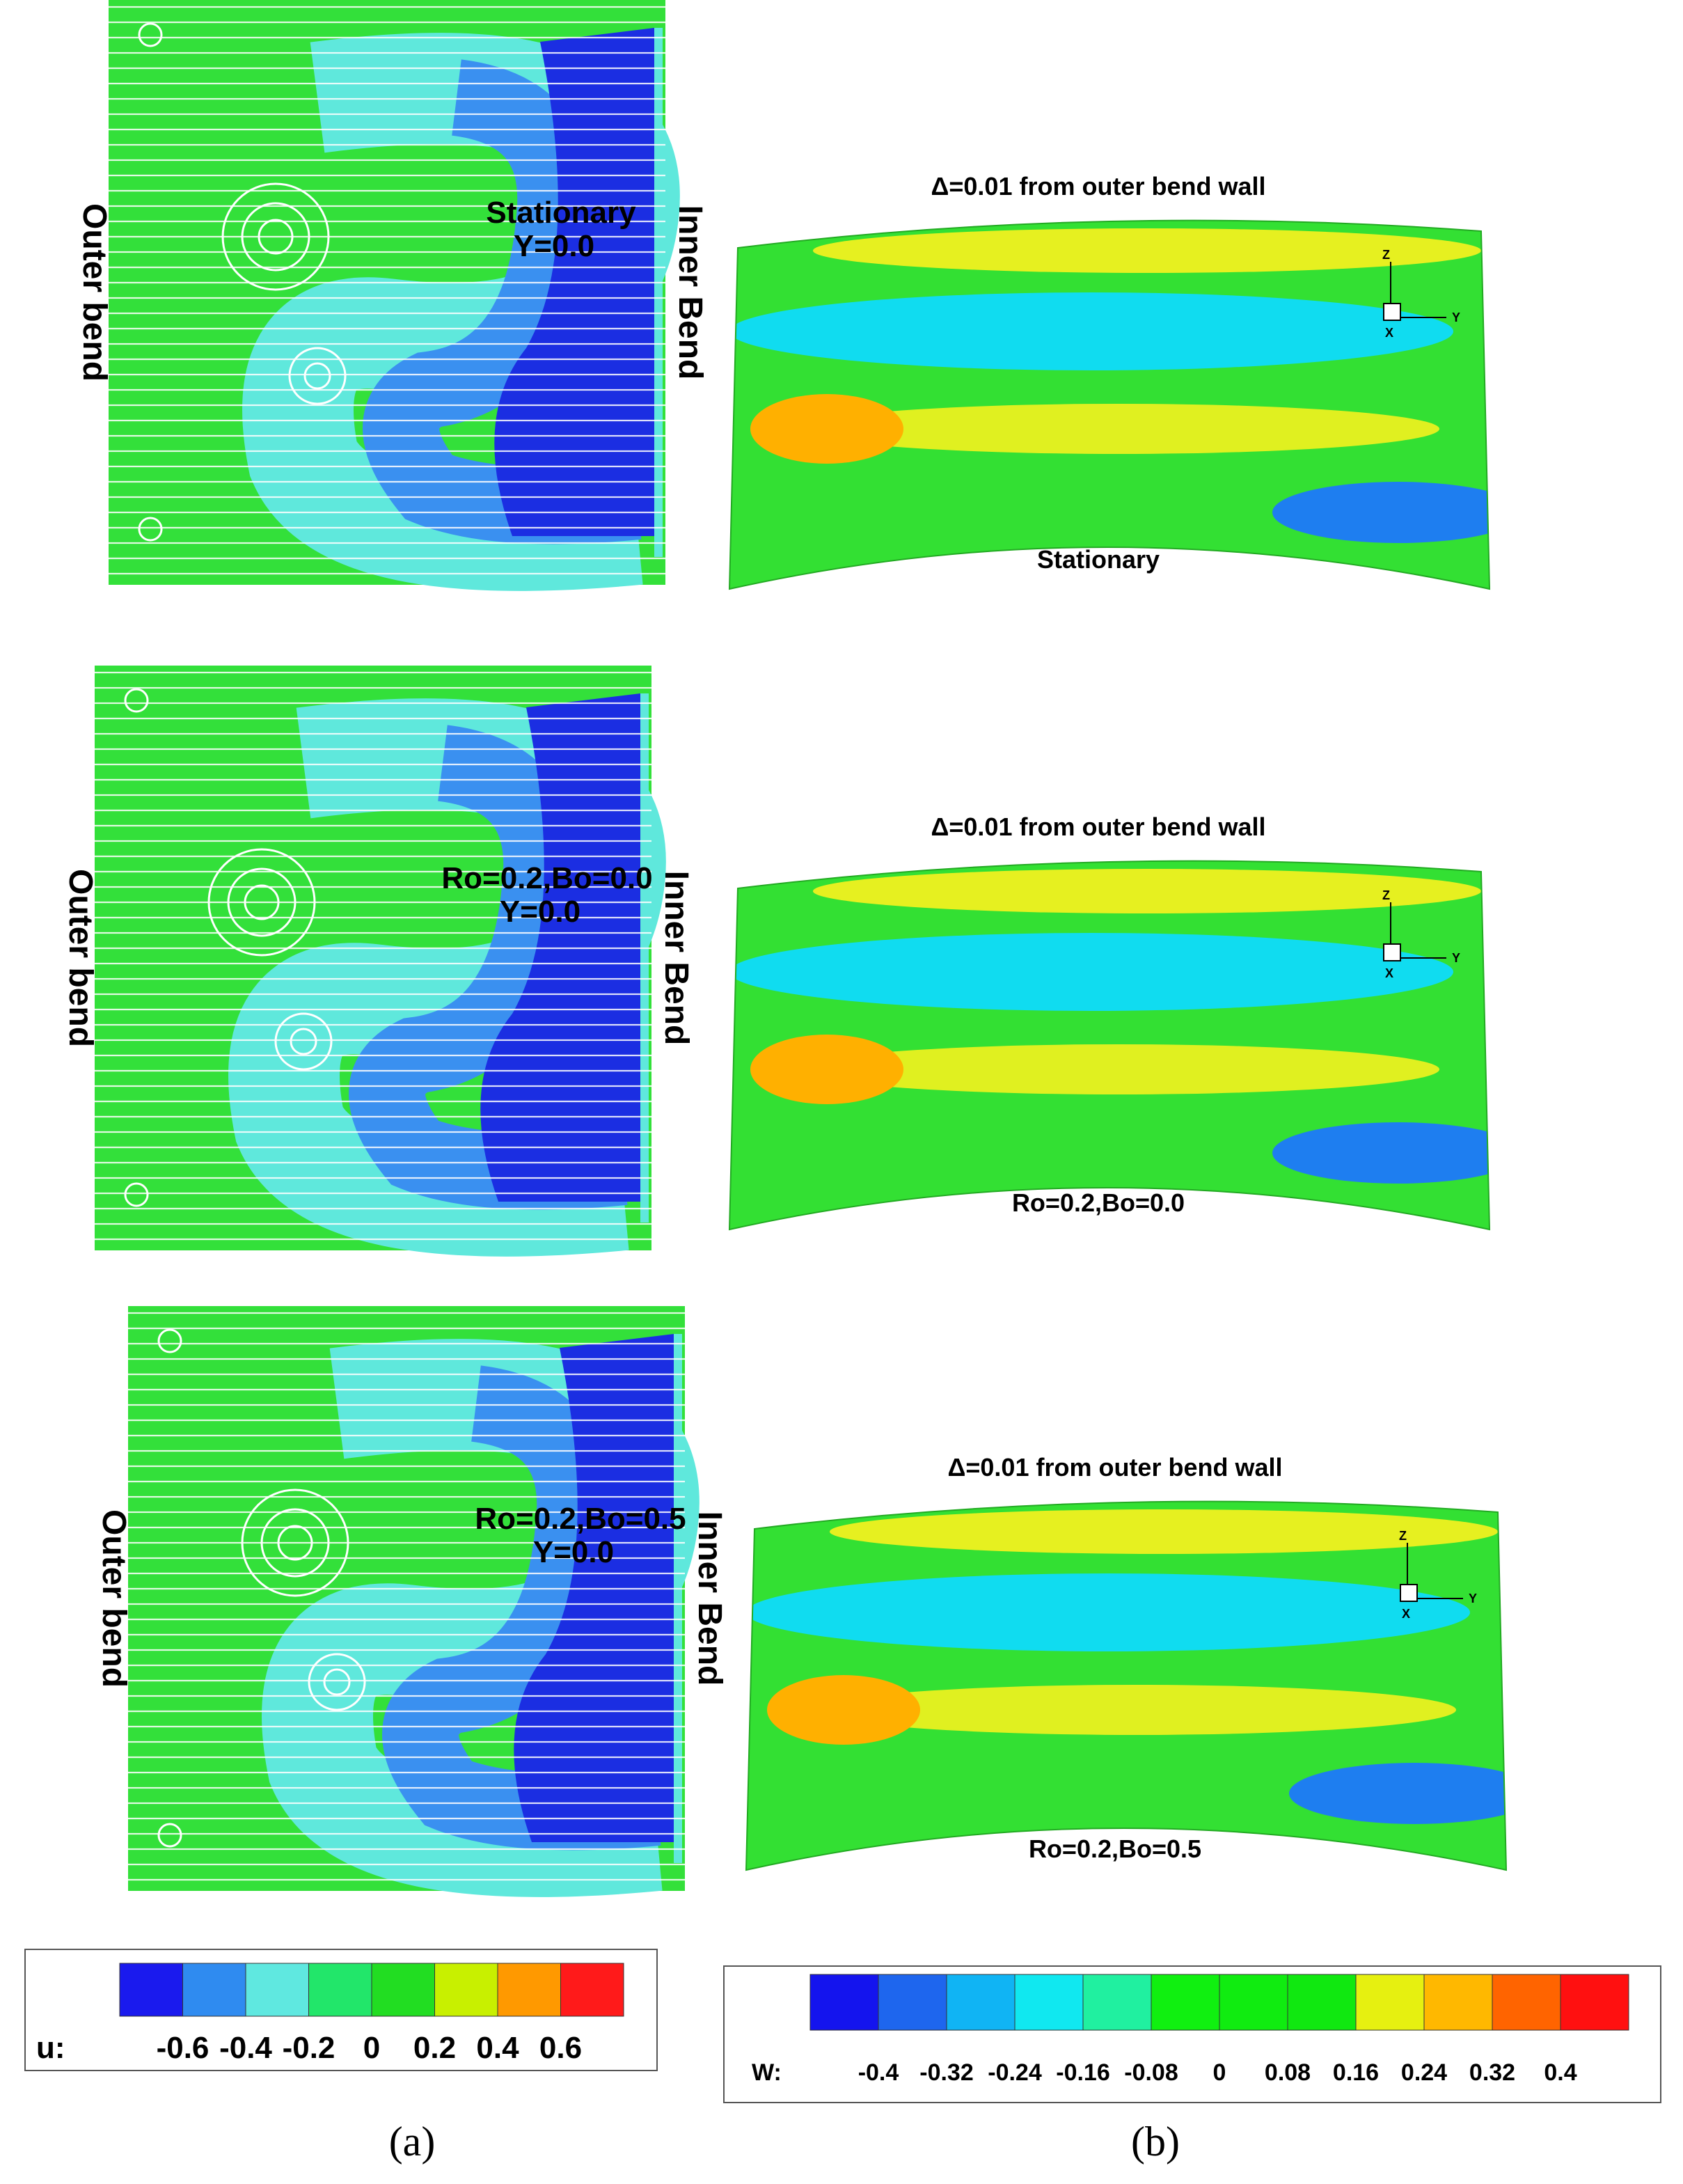 The height and width of the screenshot is (2184, 1683). Describe the element at coordinates (1151, 2072) in the screenshot. I see `colorbar-tick-label: -0.08` at that location.